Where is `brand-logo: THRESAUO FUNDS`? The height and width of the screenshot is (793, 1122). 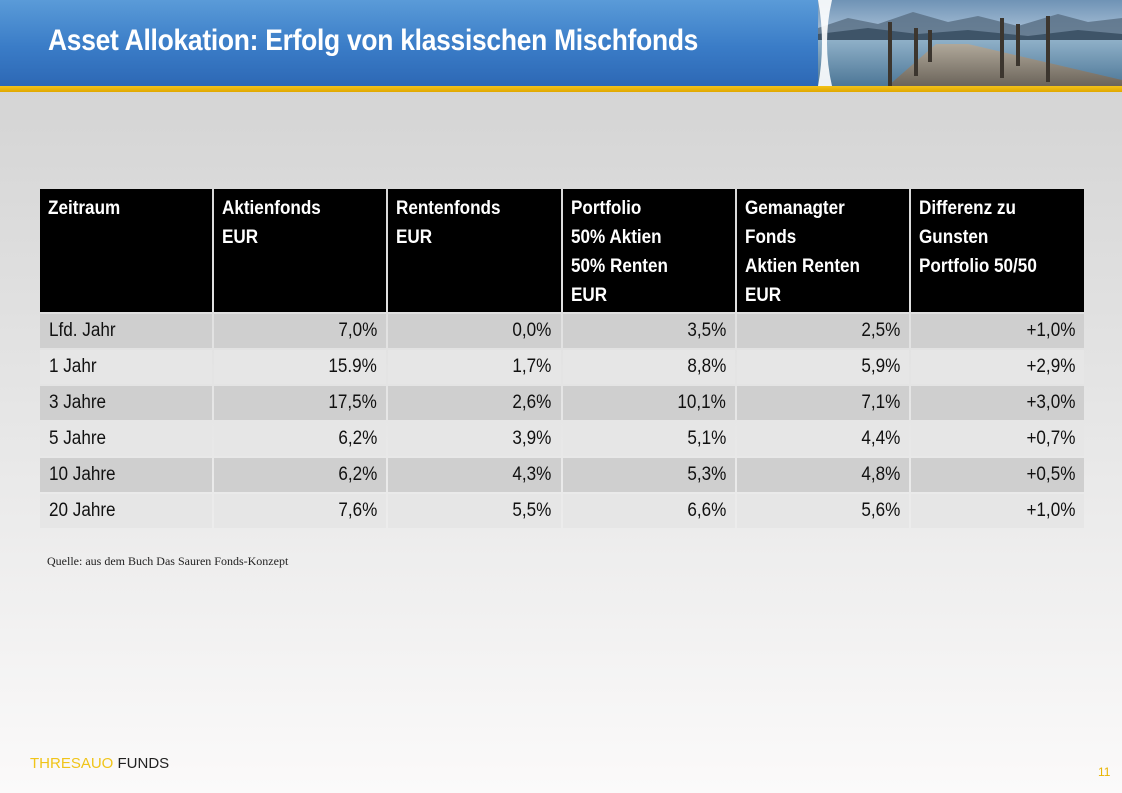 brand-logo: THRESAUO FUNDS is located at coordinates (99, 763).